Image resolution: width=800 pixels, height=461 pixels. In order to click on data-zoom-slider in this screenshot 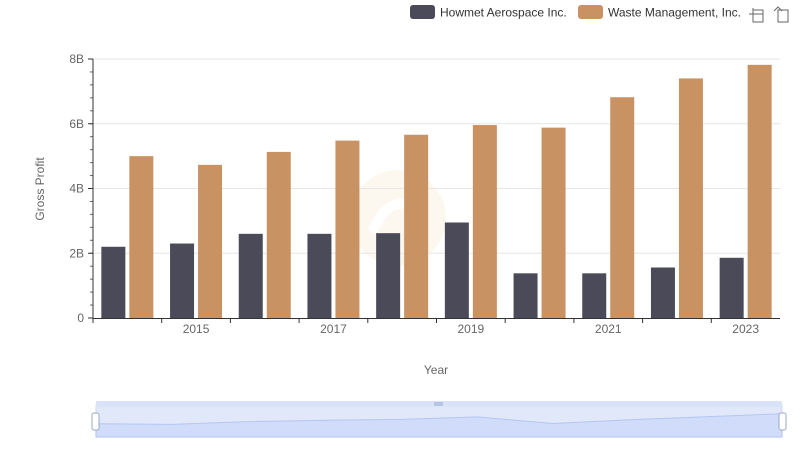, I will do `click(439, 419)`.